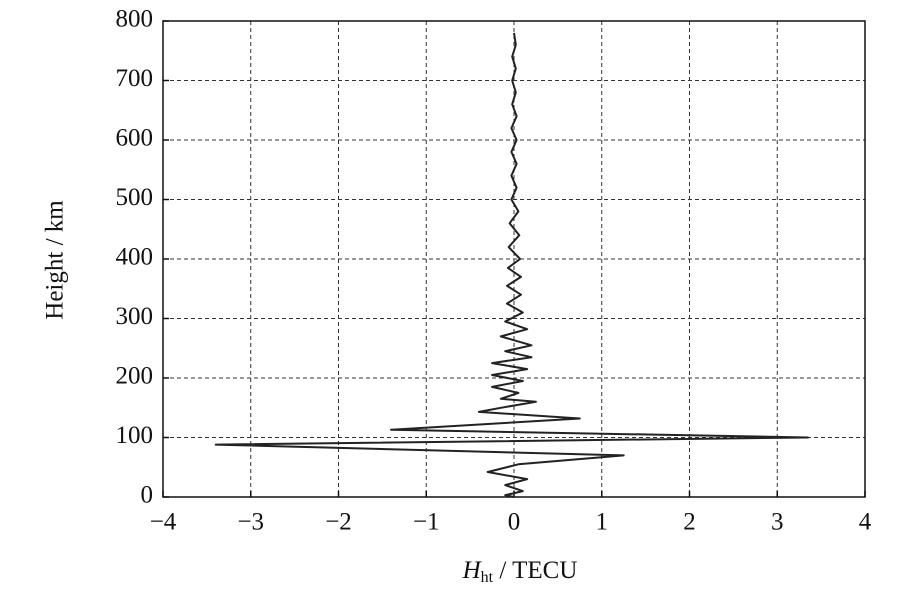 The image size is (921, 601). What do you see at coordinates (135, 19) in the screenshot?
I see `y-tick-label: 800` at bounding box center [135, 19].